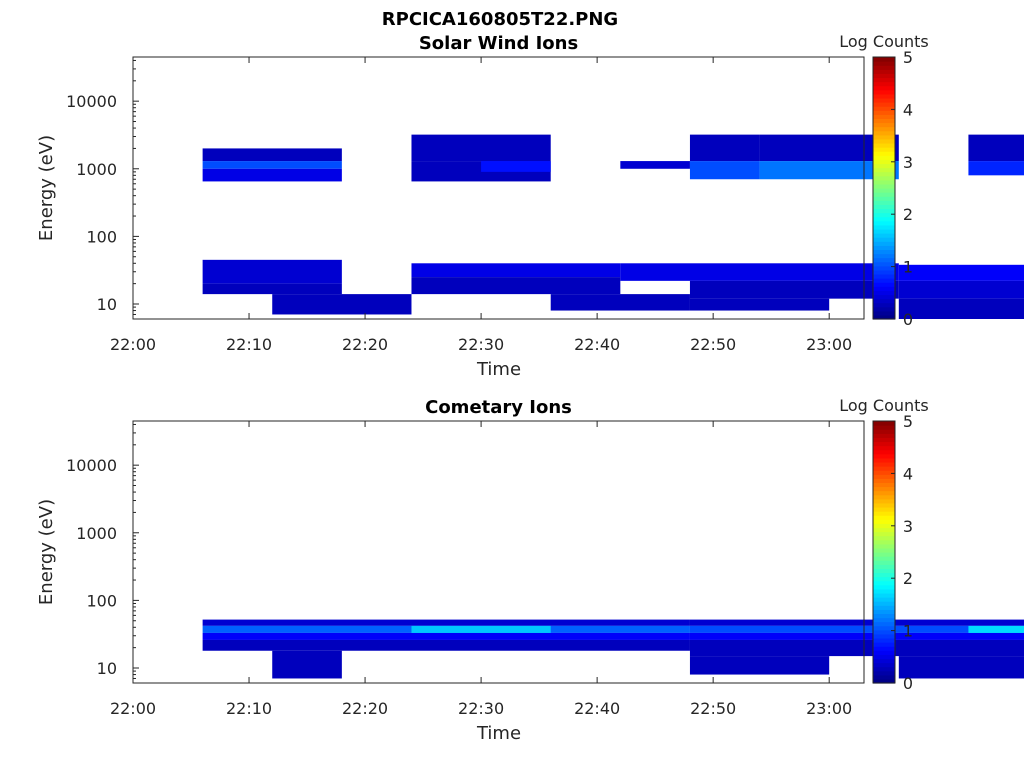  What do you see at coordinates (884, 405) in the screenshot?
I see `colorbar-label: Log Counts` at bounding box center [884, 405].